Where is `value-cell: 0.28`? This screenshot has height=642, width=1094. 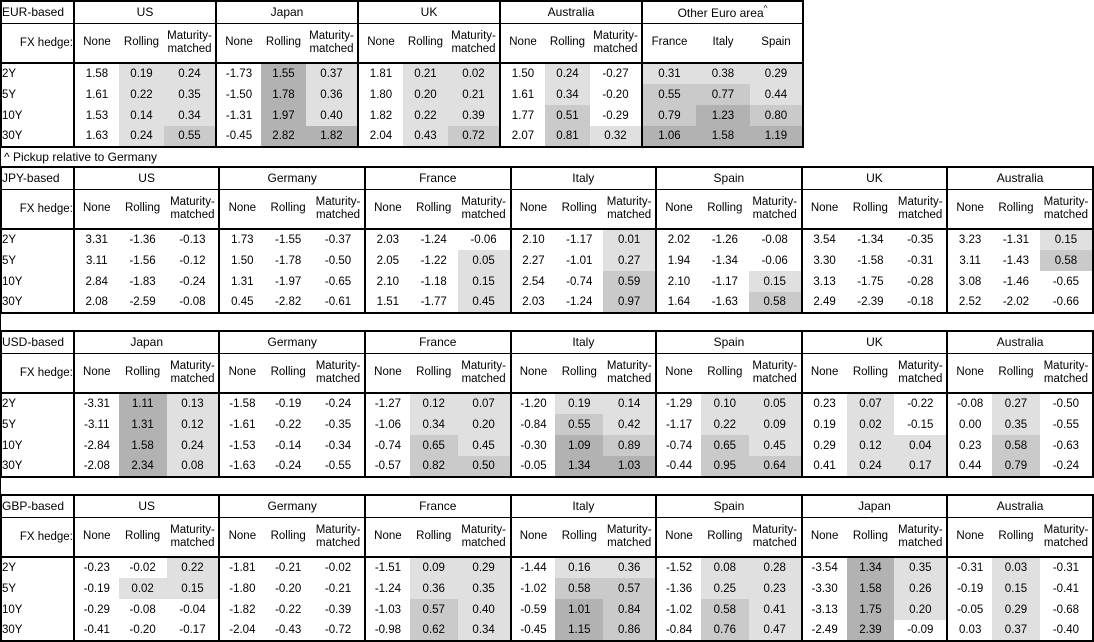
value-cell: 0.28 is located at coordinates (775, 567).